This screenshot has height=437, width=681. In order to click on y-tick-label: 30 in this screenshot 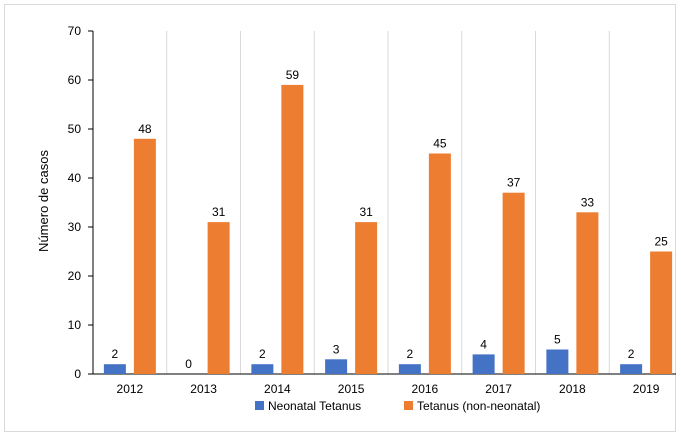, I will do `click(75, 227)`.